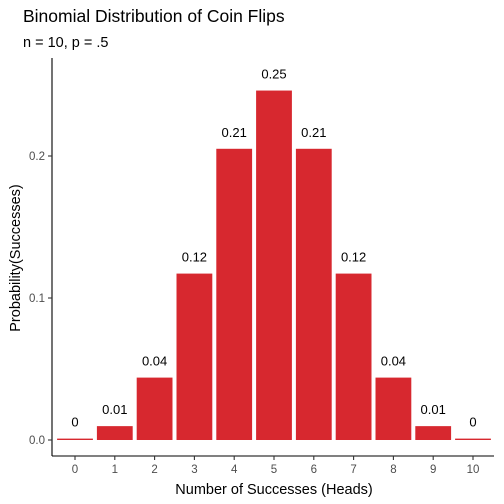  I want to click on x-tick-label: 1, so click(115, 470).